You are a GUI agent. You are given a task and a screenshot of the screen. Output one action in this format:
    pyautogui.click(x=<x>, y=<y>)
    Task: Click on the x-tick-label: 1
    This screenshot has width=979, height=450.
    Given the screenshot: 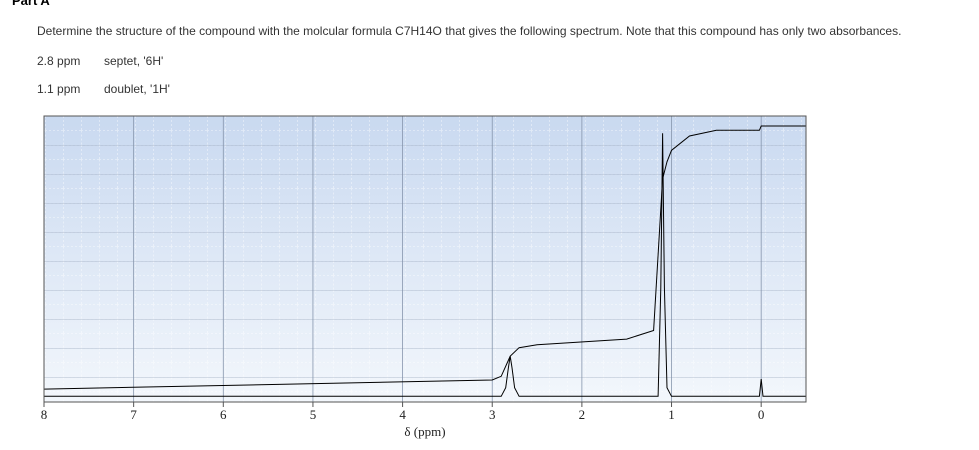 What is the action you would take?
    pyautogui.click(x=671, y=414)
    